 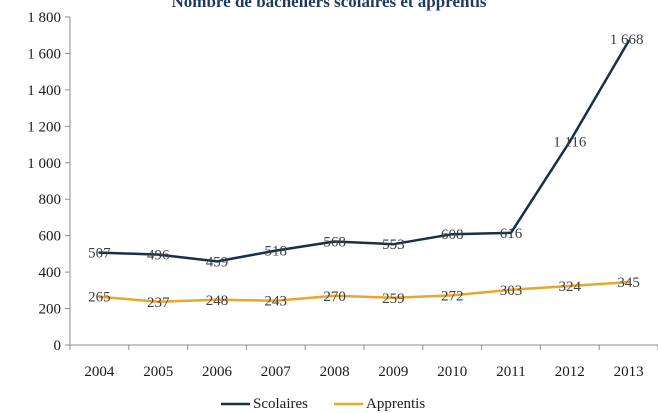 I want to click on data-label: 265, so click(x=99, y=298).